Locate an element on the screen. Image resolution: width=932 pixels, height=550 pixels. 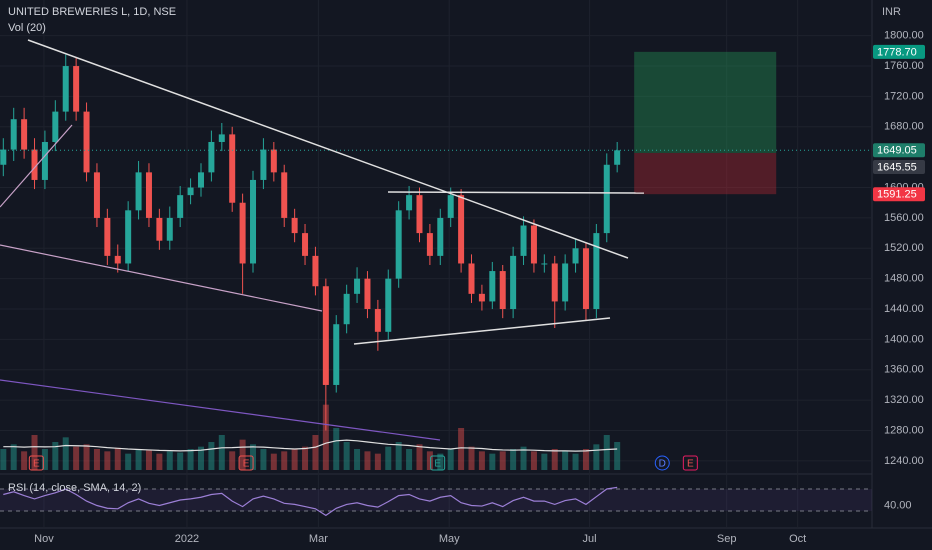
x-tick-label: Sep is located at coordinates (727, 539).